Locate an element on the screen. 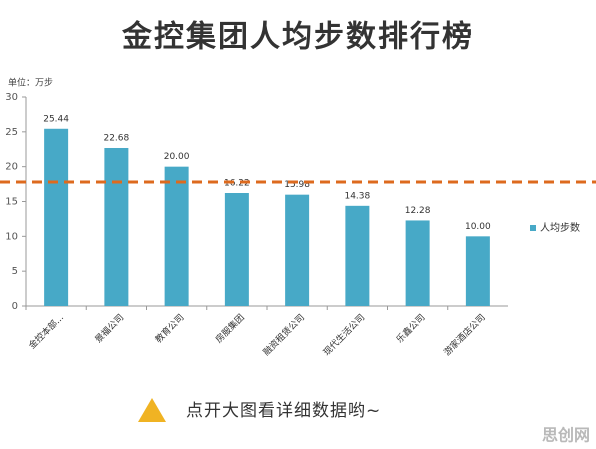  y-tick-label: 10 is located at coordinates (11, 236).